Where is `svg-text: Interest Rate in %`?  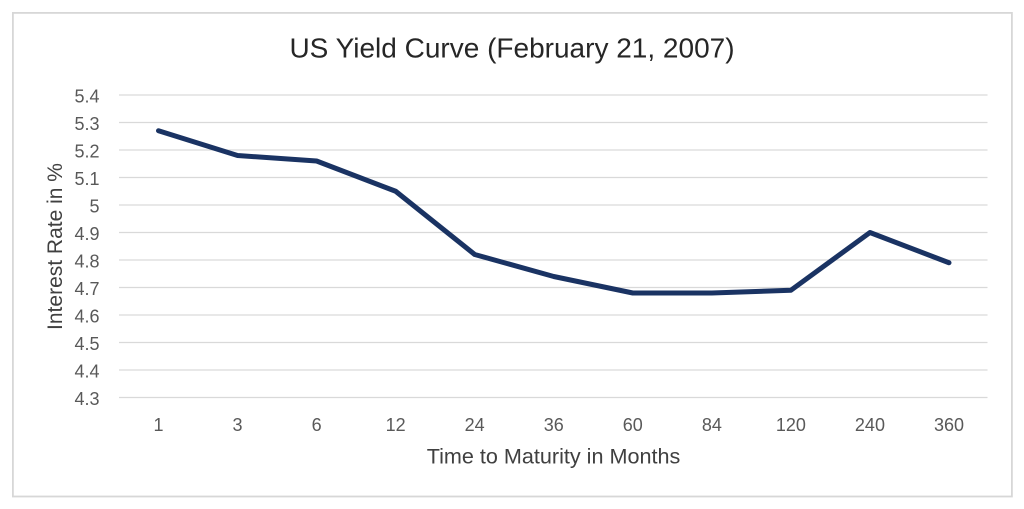 svg-text: Interest Rate in % is located at coordinates (55, 246).